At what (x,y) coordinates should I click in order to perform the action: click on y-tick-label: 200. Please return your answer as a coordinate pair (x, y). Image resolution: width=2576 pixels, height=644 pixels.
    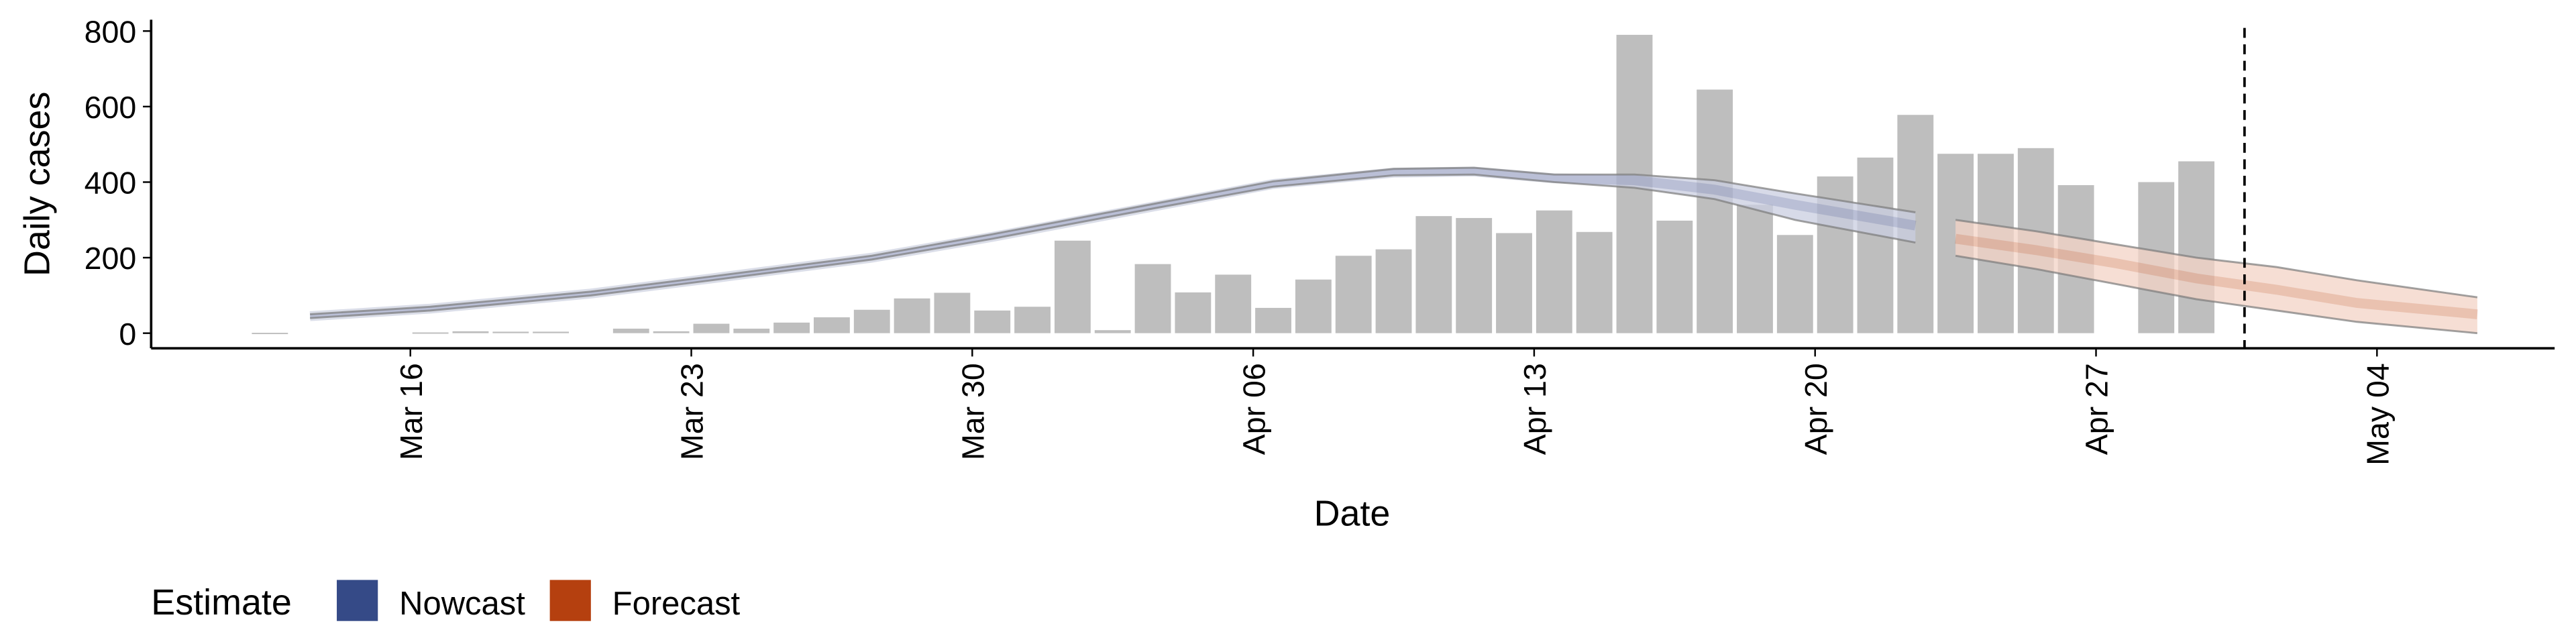
    Looking at the image, I should click on (111, 258).